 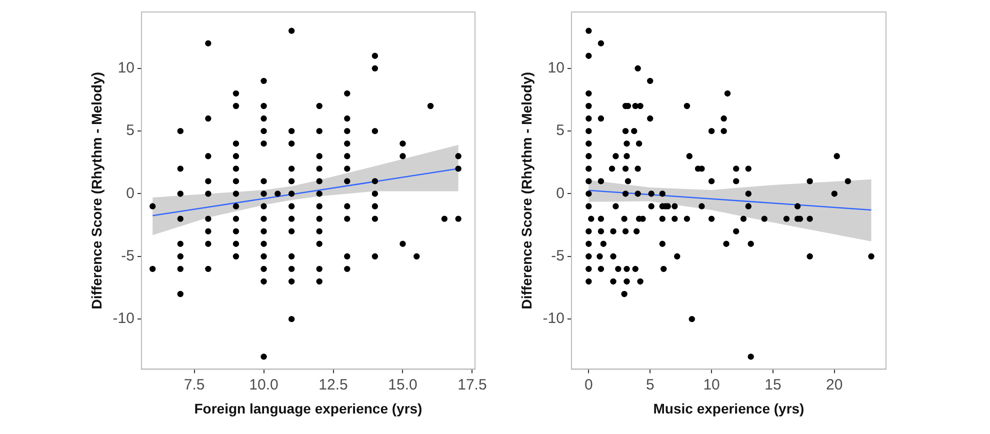 What do you see at coordinates (403, 385) in the screenshot?
I see `x-tick-label: 15.0` at bounding box center [403, 385].